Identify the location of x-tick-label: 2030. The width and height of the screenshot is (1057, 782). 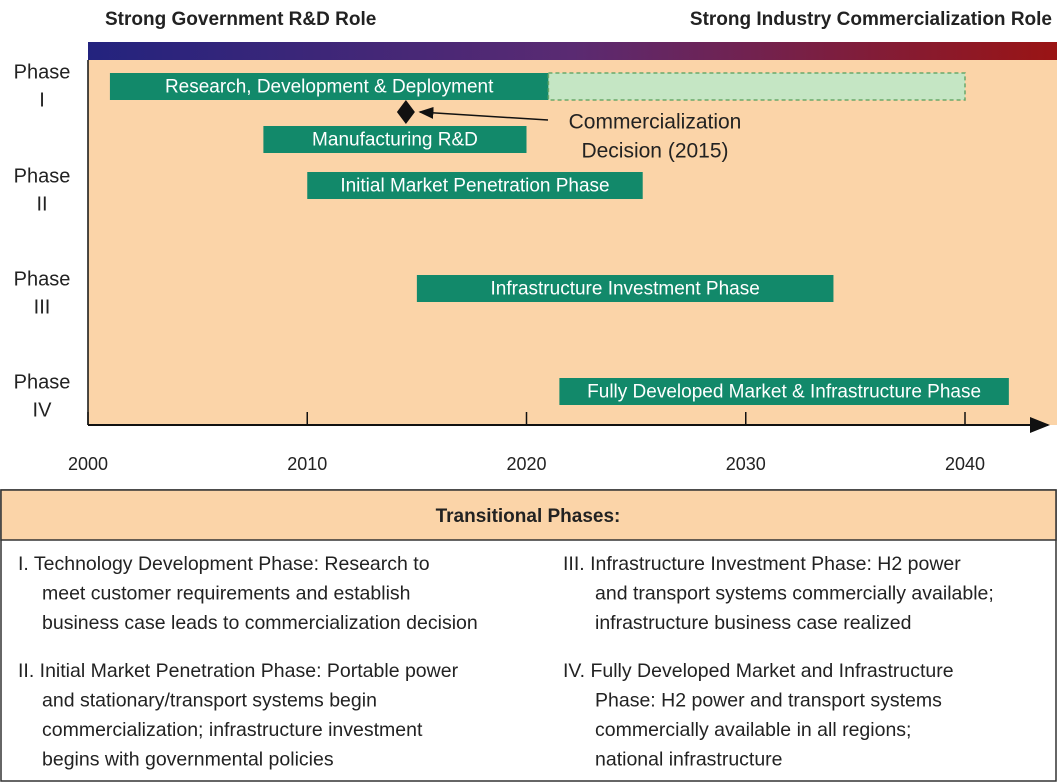
(746, 464).